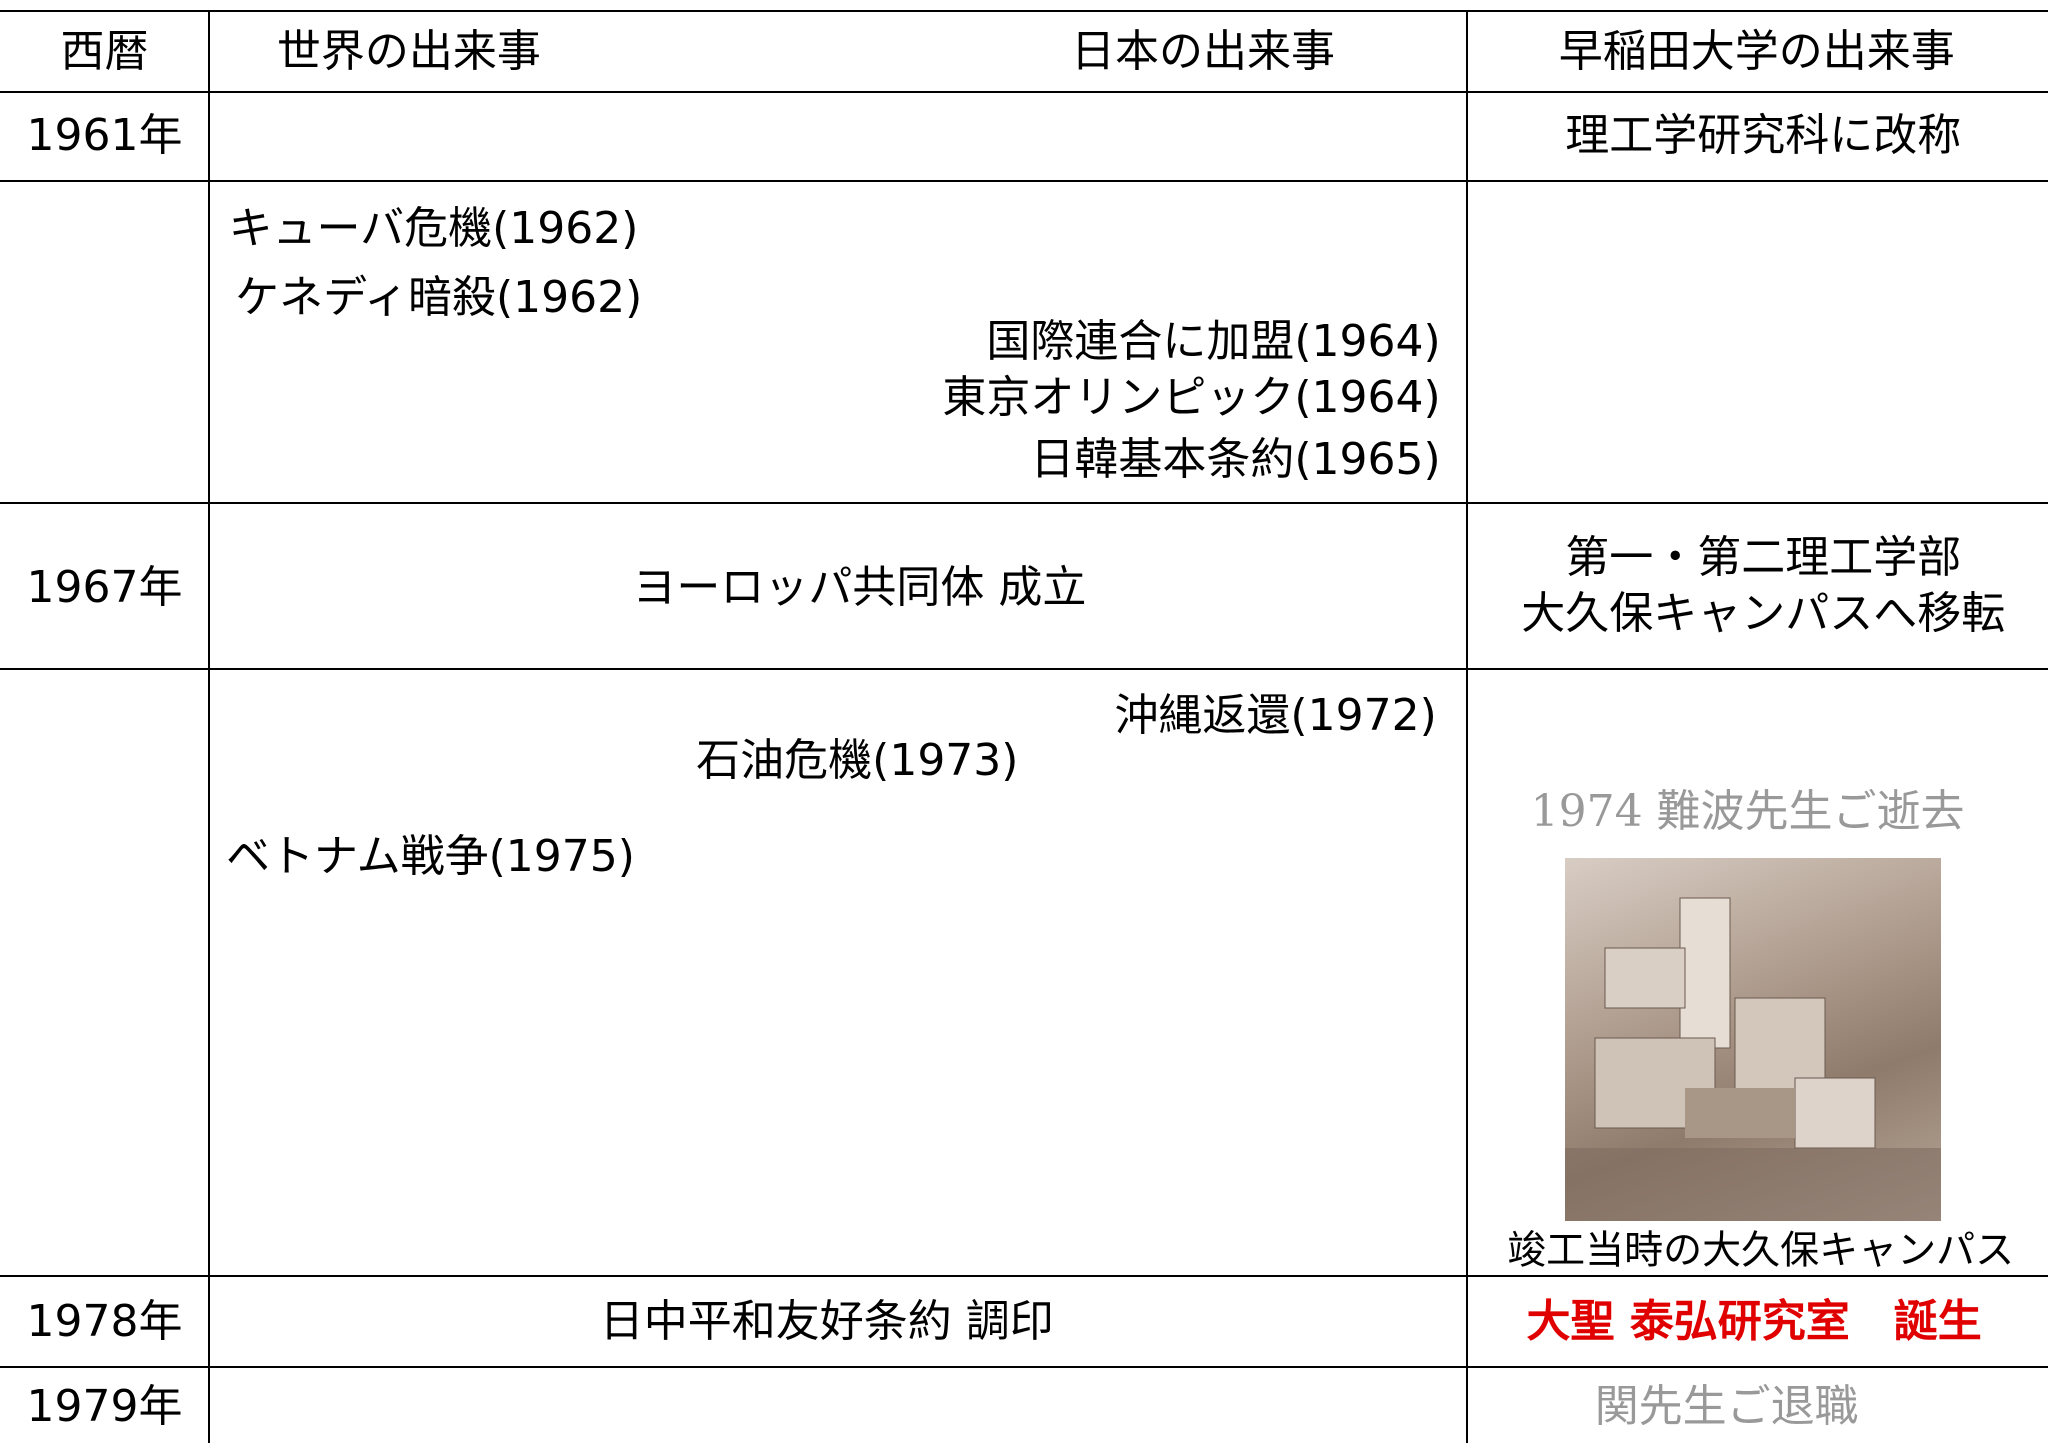  I want to click on cell-text: 1974 難波先生ご逝去, so click(1747, 812).